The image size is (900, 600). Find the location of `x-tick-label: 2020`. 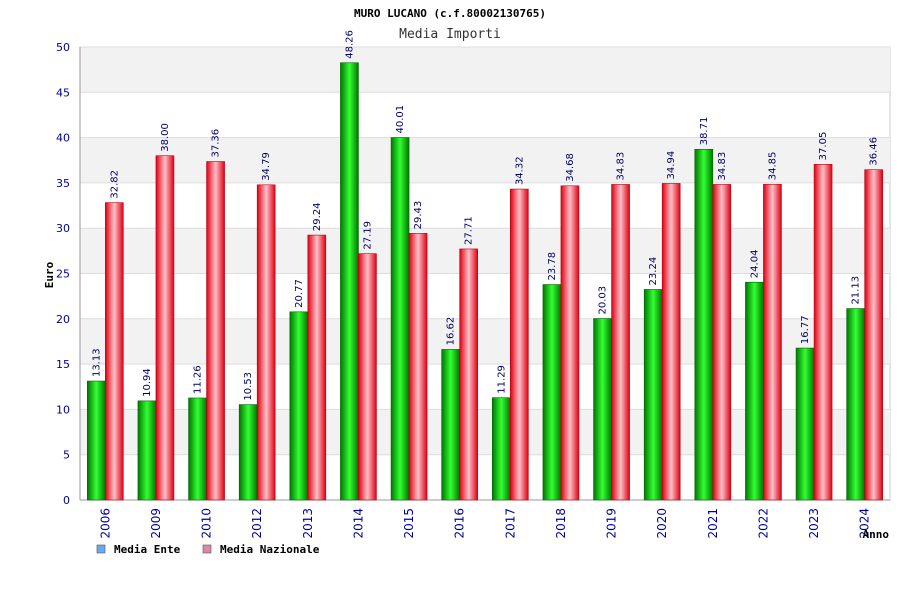

x-tick-label: 2020 is located at coordinates (662, 523).